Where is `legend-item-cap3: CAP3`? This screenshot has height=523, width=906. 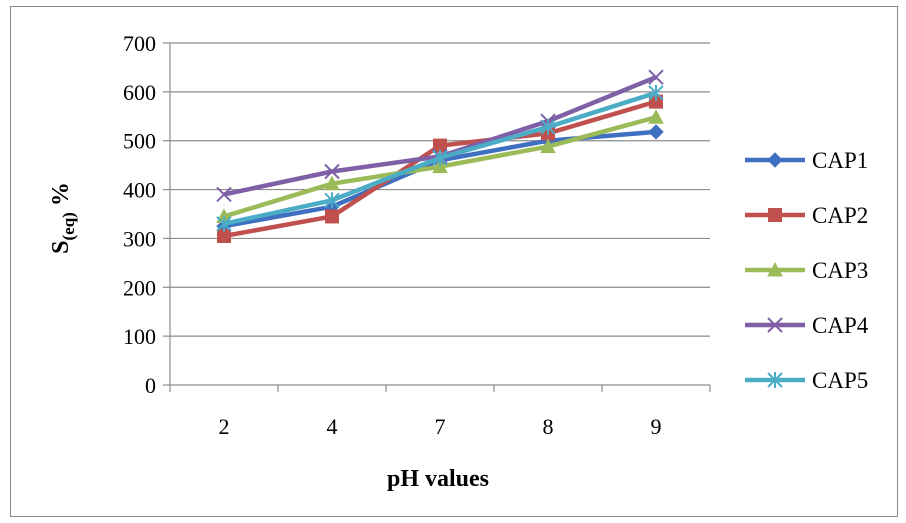
legend-item-cap3: CAP3 is located at coordinates (806, 270).